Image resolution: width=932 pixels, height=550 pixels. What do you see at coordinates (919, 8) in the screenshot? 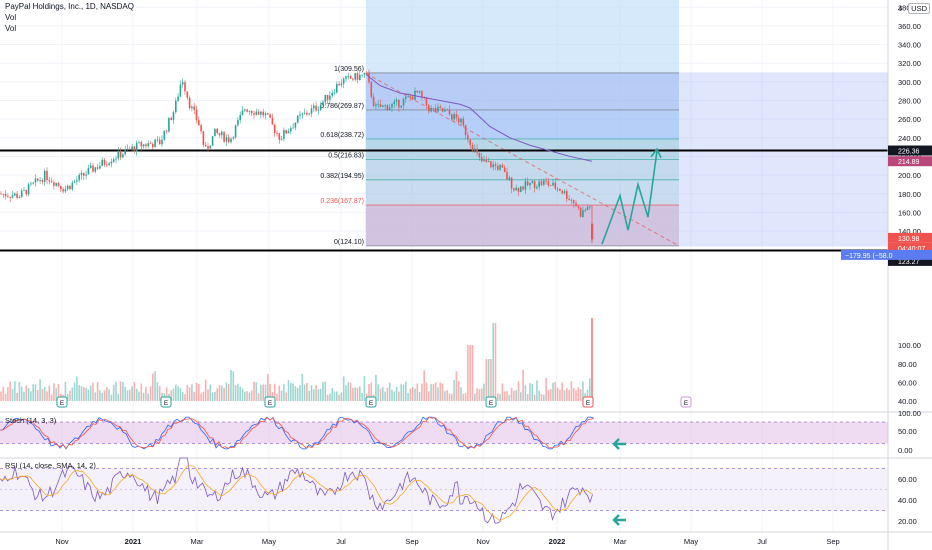
I see `currency-badge: USD` at bounding box center [919, 8].